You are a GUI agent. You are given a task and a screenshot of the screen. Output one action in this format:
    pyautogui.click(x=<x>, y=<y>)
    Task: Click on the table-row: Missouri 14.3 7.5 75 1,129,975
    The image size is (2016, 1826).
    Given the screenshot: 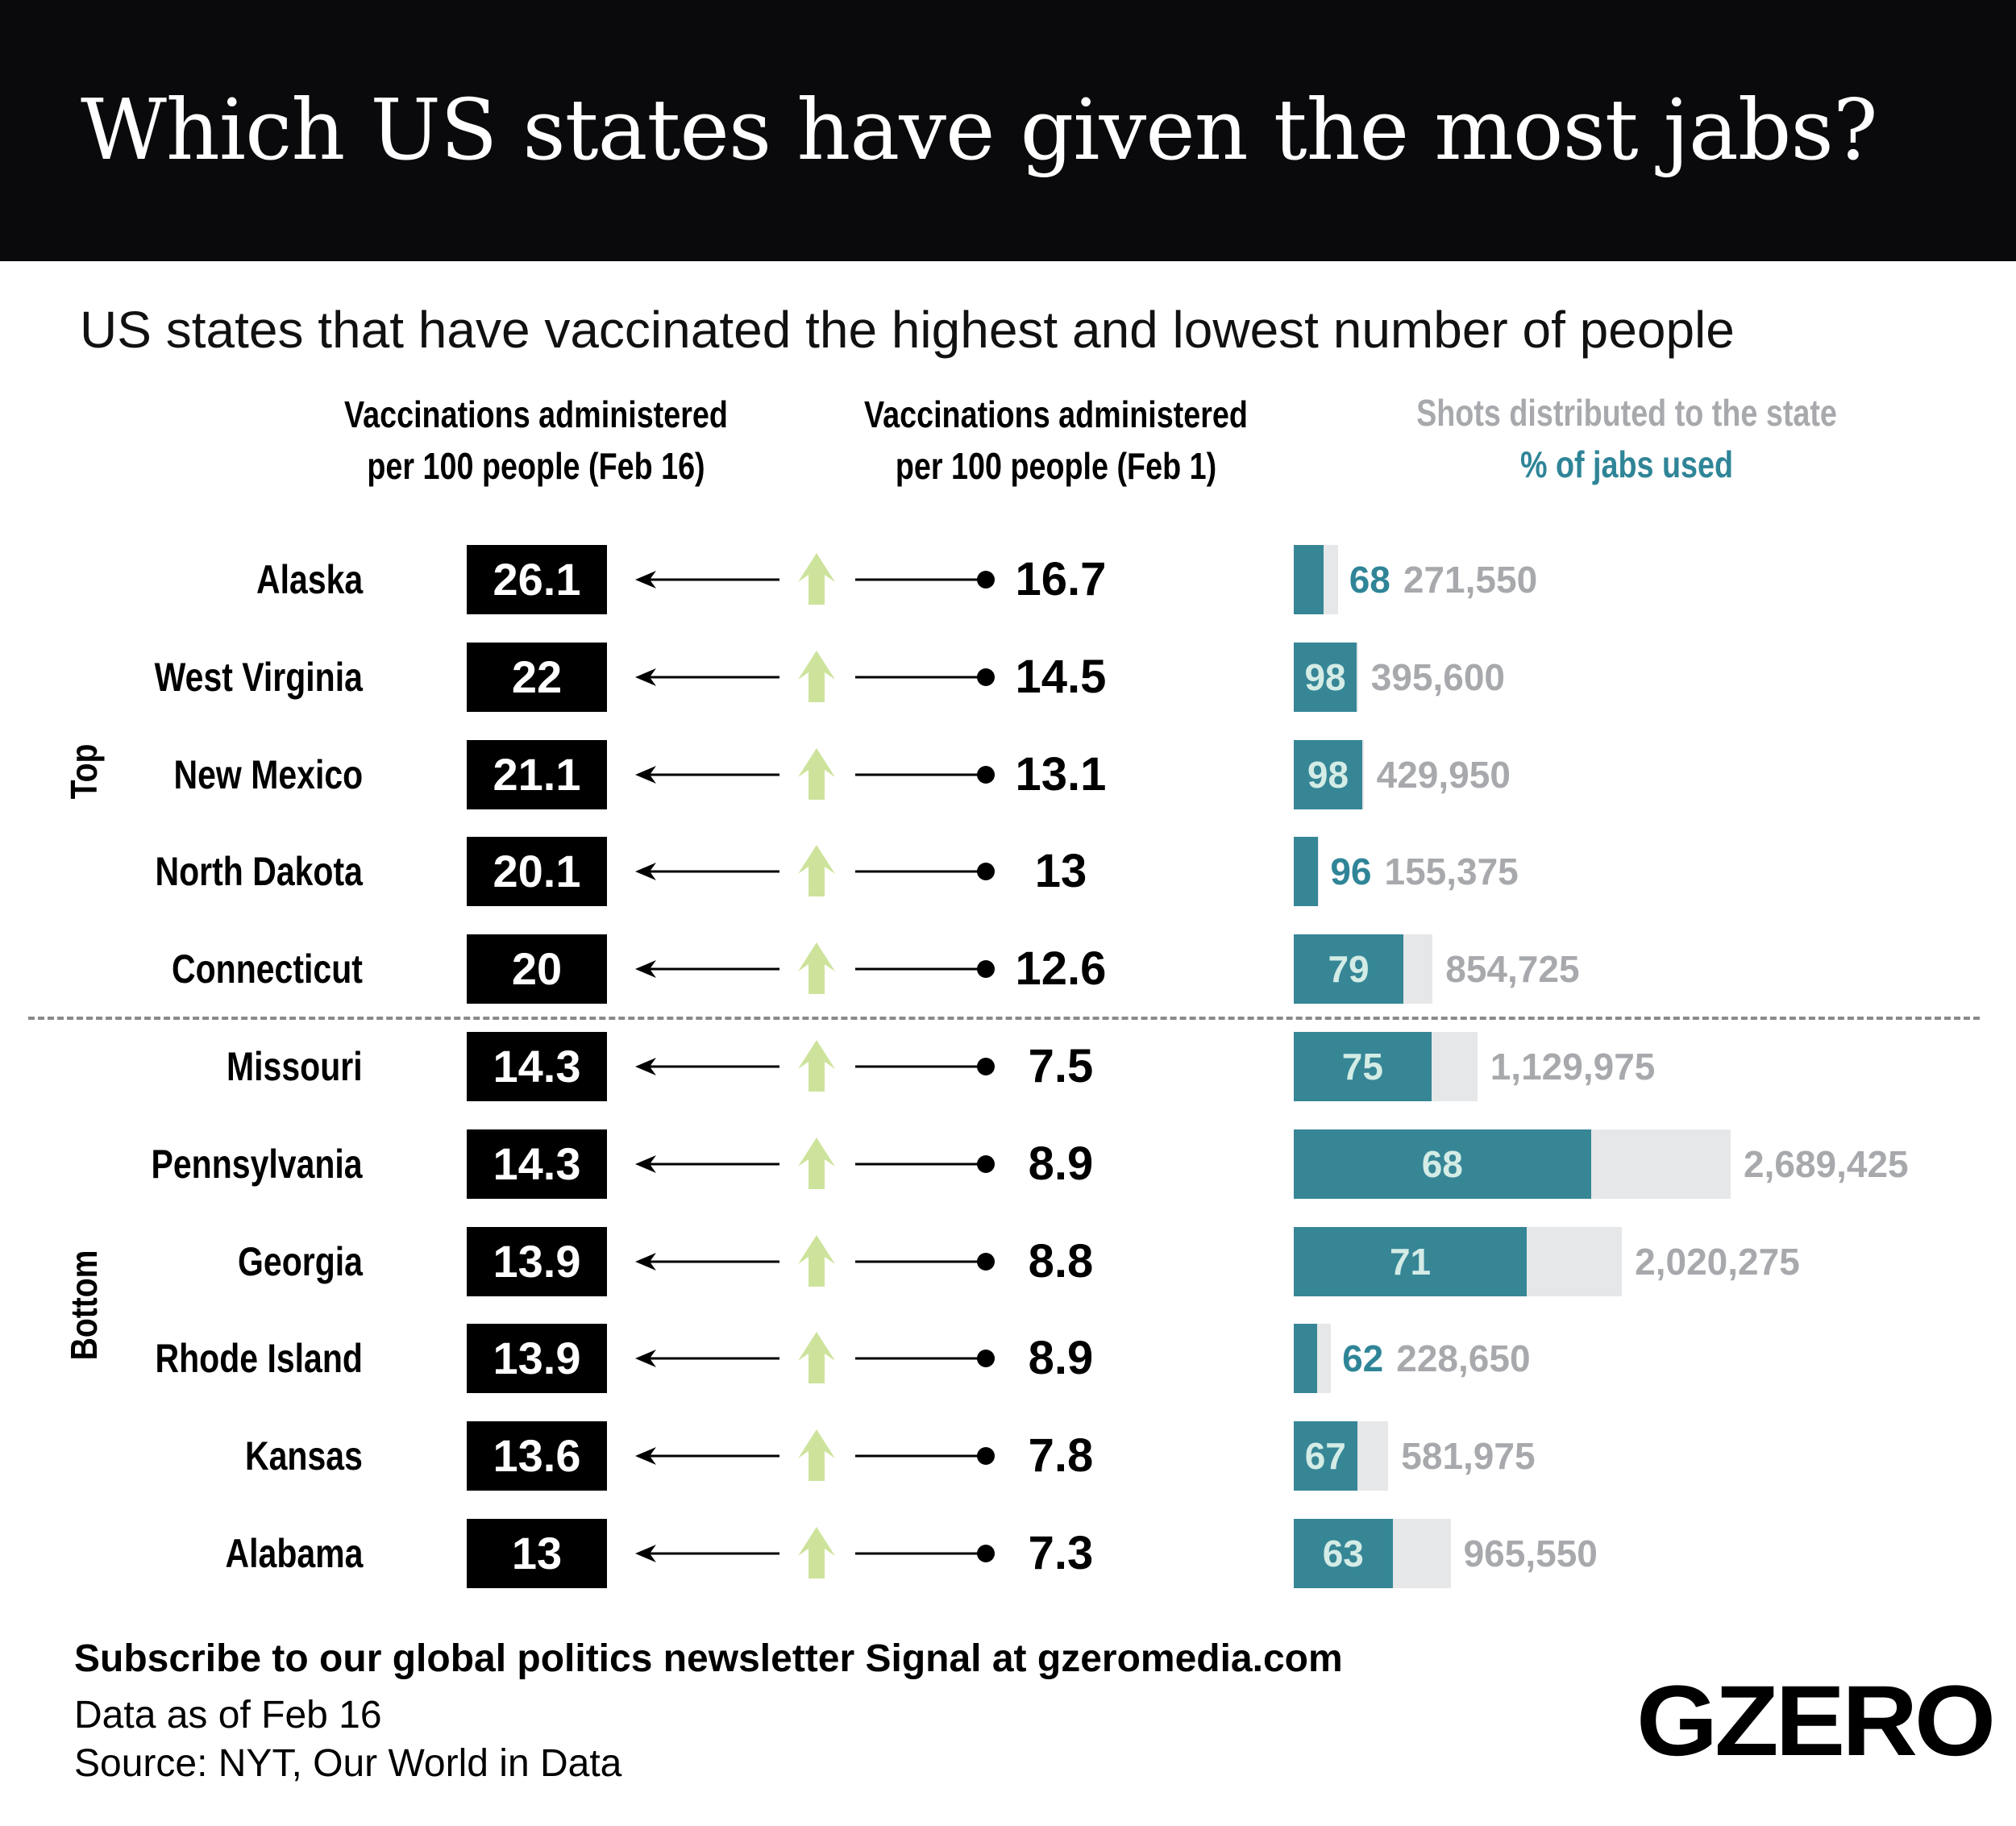 What is the action you would take?
    pyautogui.click(x=1008, y=1066)
    